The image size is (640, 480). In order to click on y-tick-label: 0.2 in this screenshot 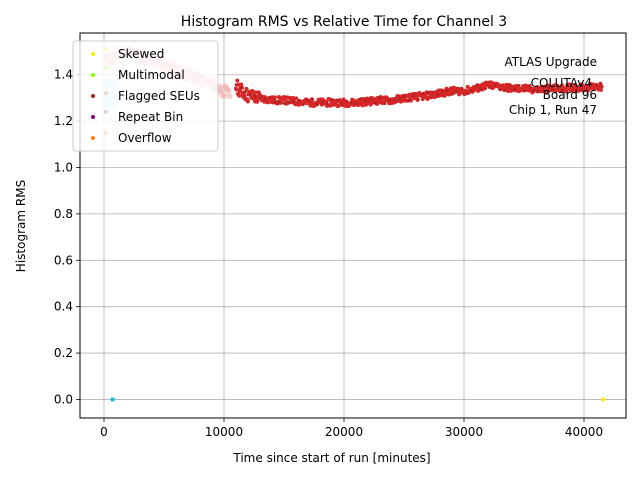, I will do `click(63, 353)`.